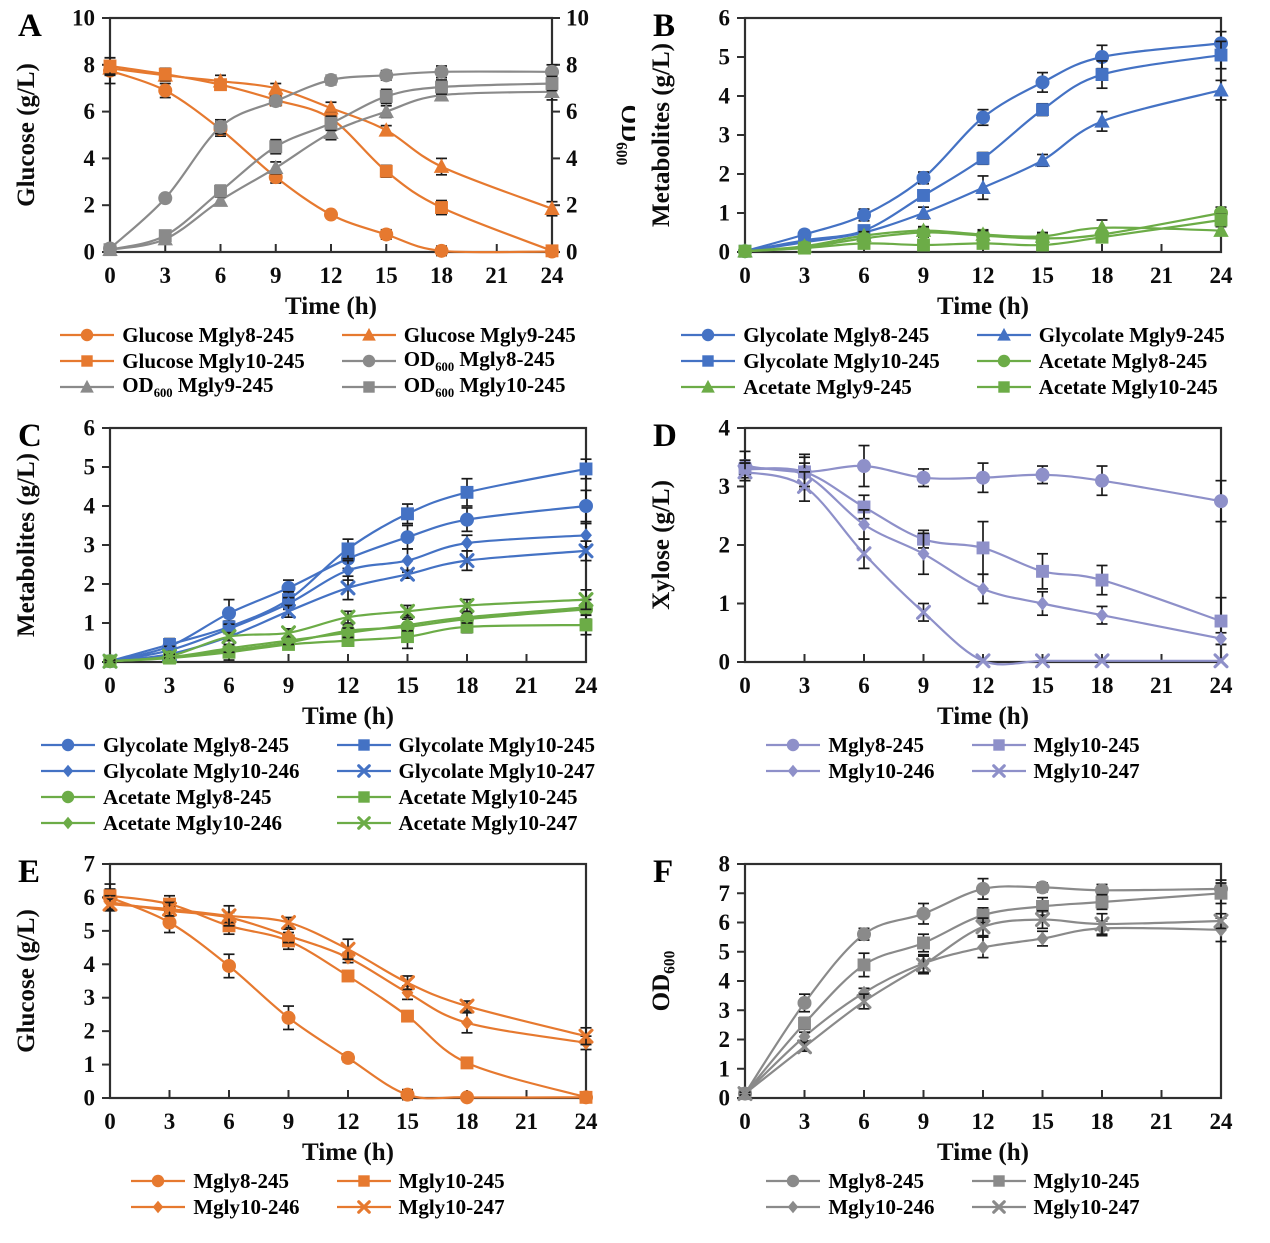  I want to click on legend-label: Acetate Mgly10-247, so click(488, 822).